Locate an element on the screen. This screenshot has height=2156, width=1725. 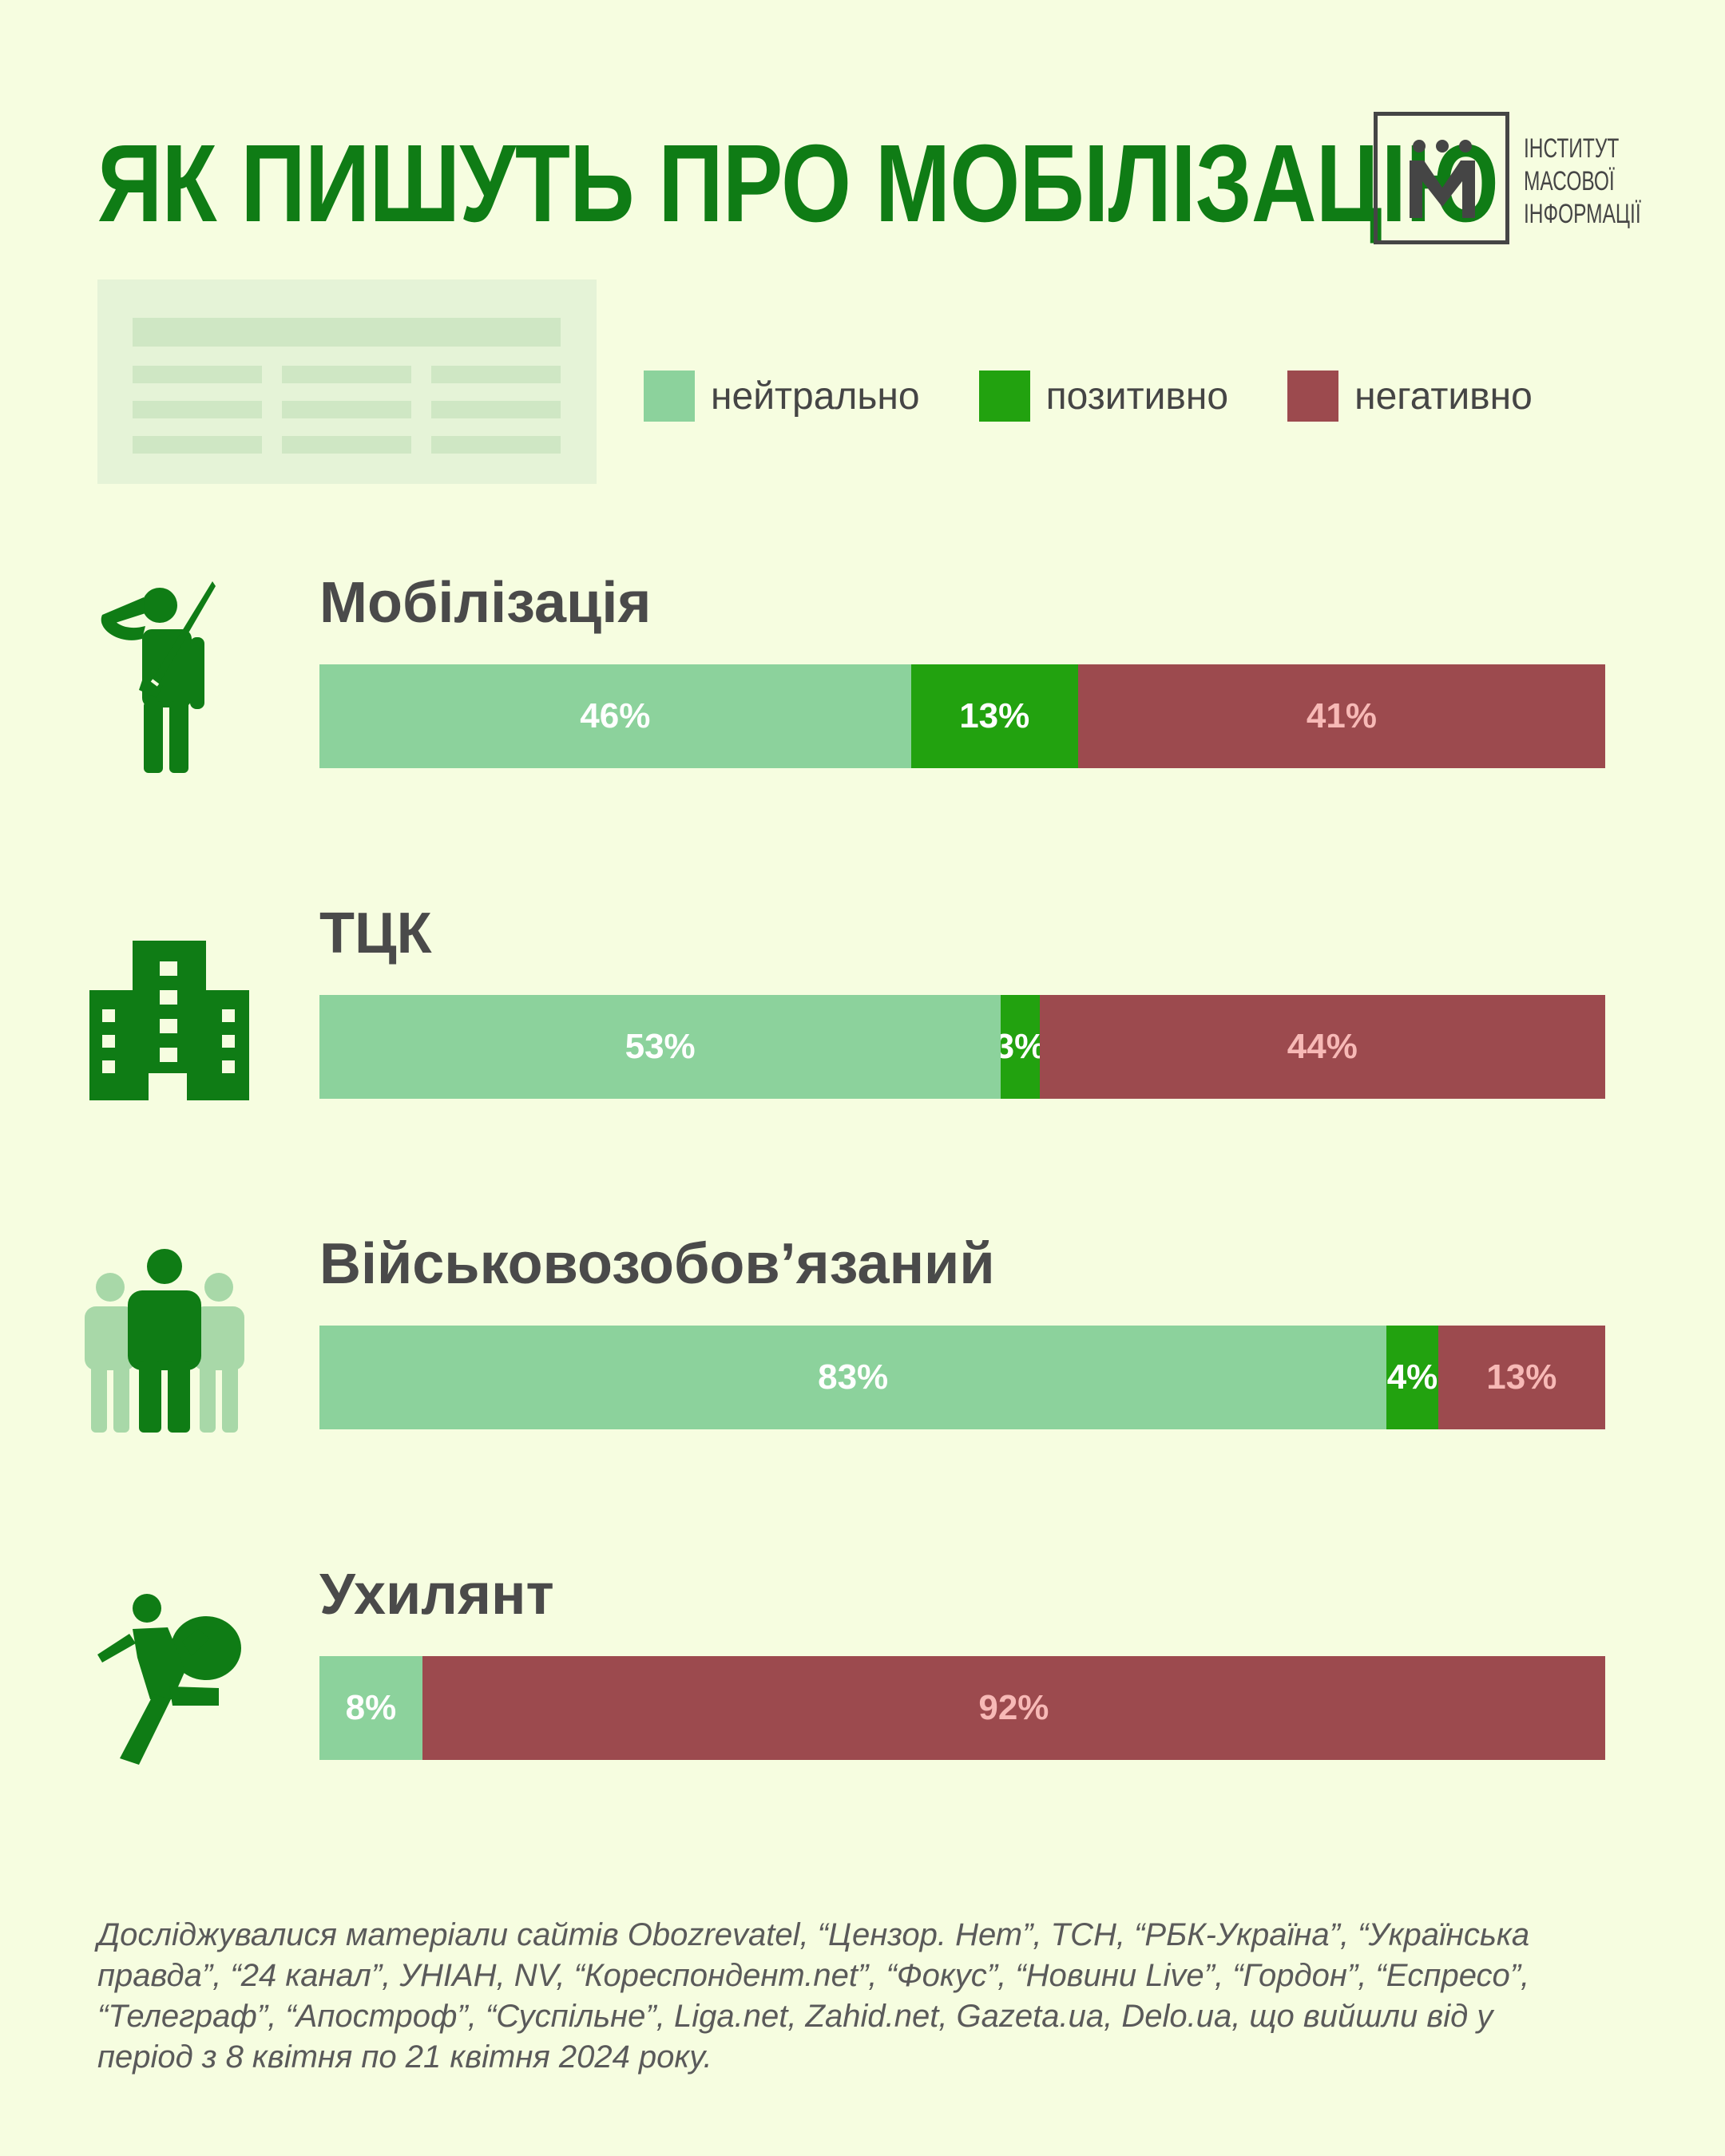
bar-value-label: 92% is located at coordinates (1014, 1707).